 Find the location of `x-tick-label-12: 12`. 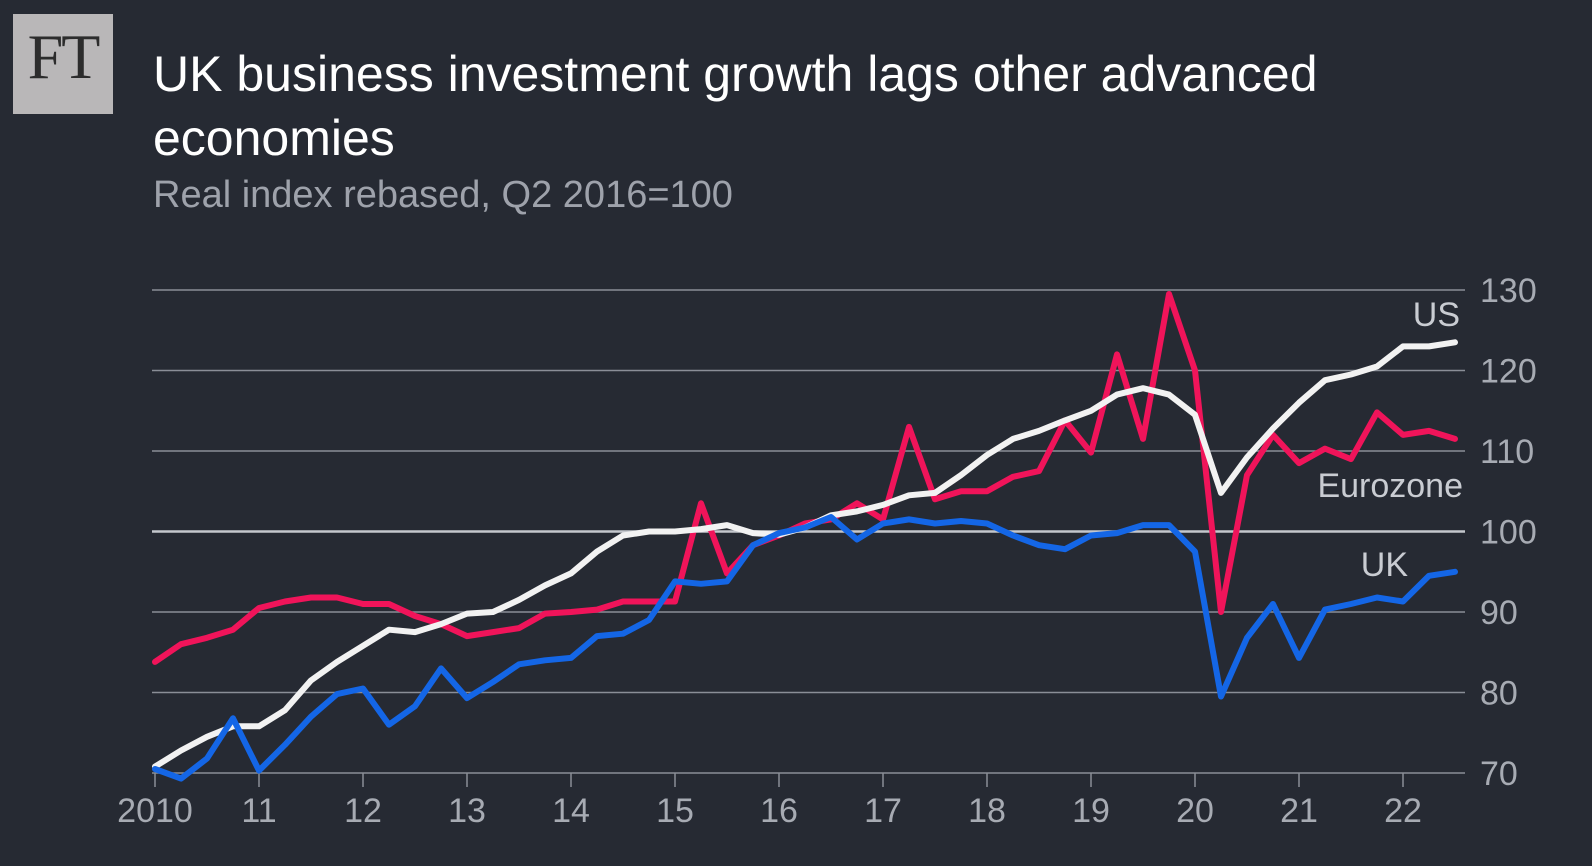

x-tick-label-12: 12 is located at coordinates (363, 811).